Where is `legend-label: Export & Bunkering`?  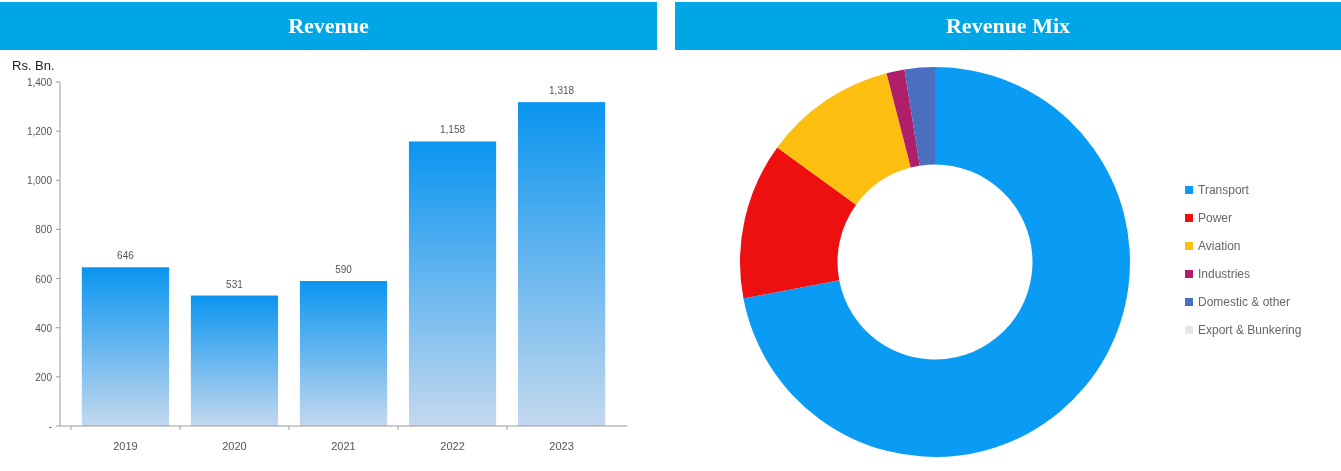
legend-label: Export & Bunkering is located at coordinates (1250, 330).